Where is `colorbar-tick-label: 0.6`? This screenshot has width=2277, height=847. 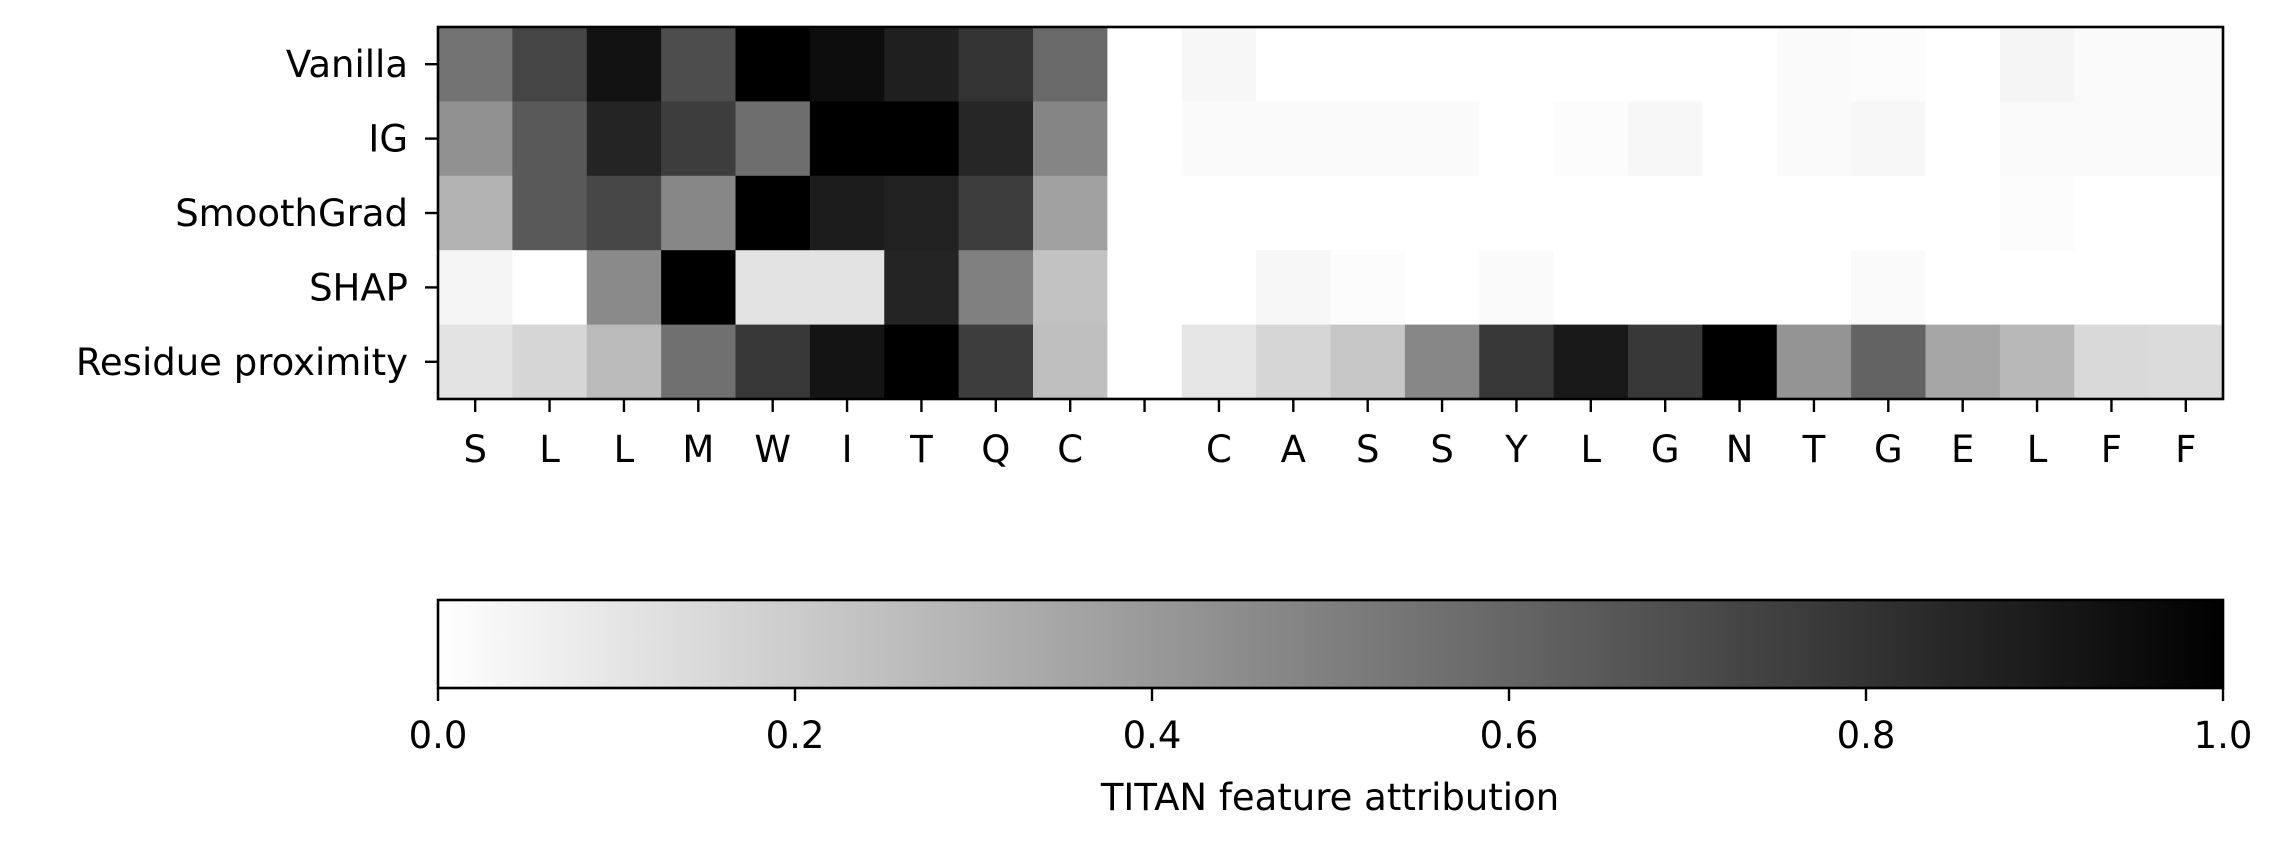 colorbar-tick-label: 0.6 is located at coordinates (1509, 735).